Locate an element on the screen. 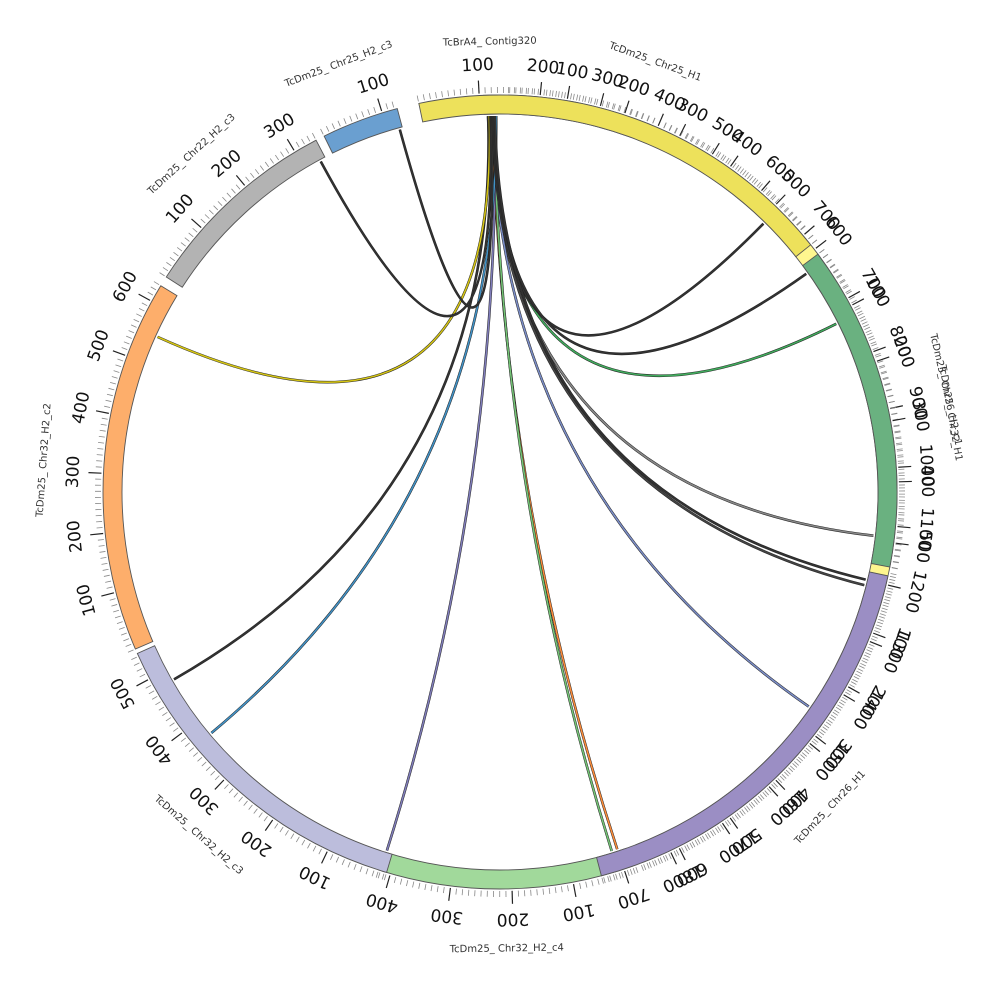 This screenshot has width=1000, height=1000. tick-label: 400 is located at coordinates (160, 750).